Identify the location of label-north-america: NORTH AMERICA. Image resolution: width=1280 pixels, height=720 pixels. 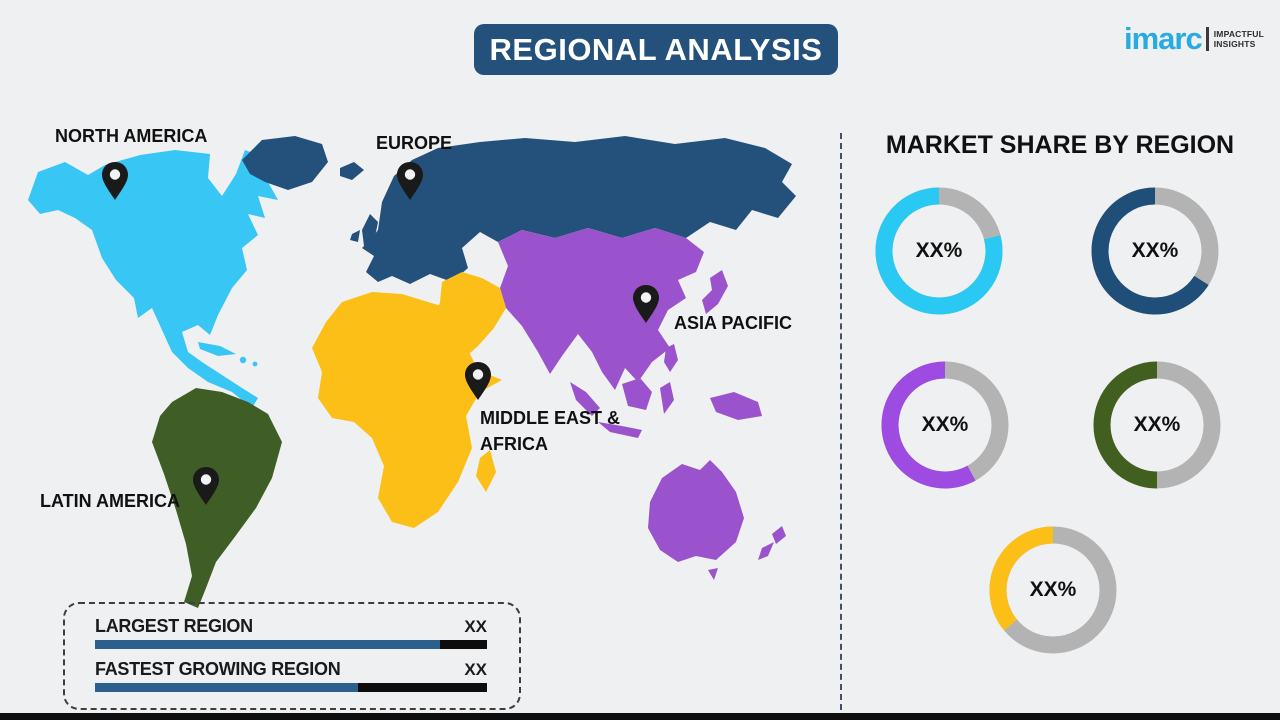
(131, 136).